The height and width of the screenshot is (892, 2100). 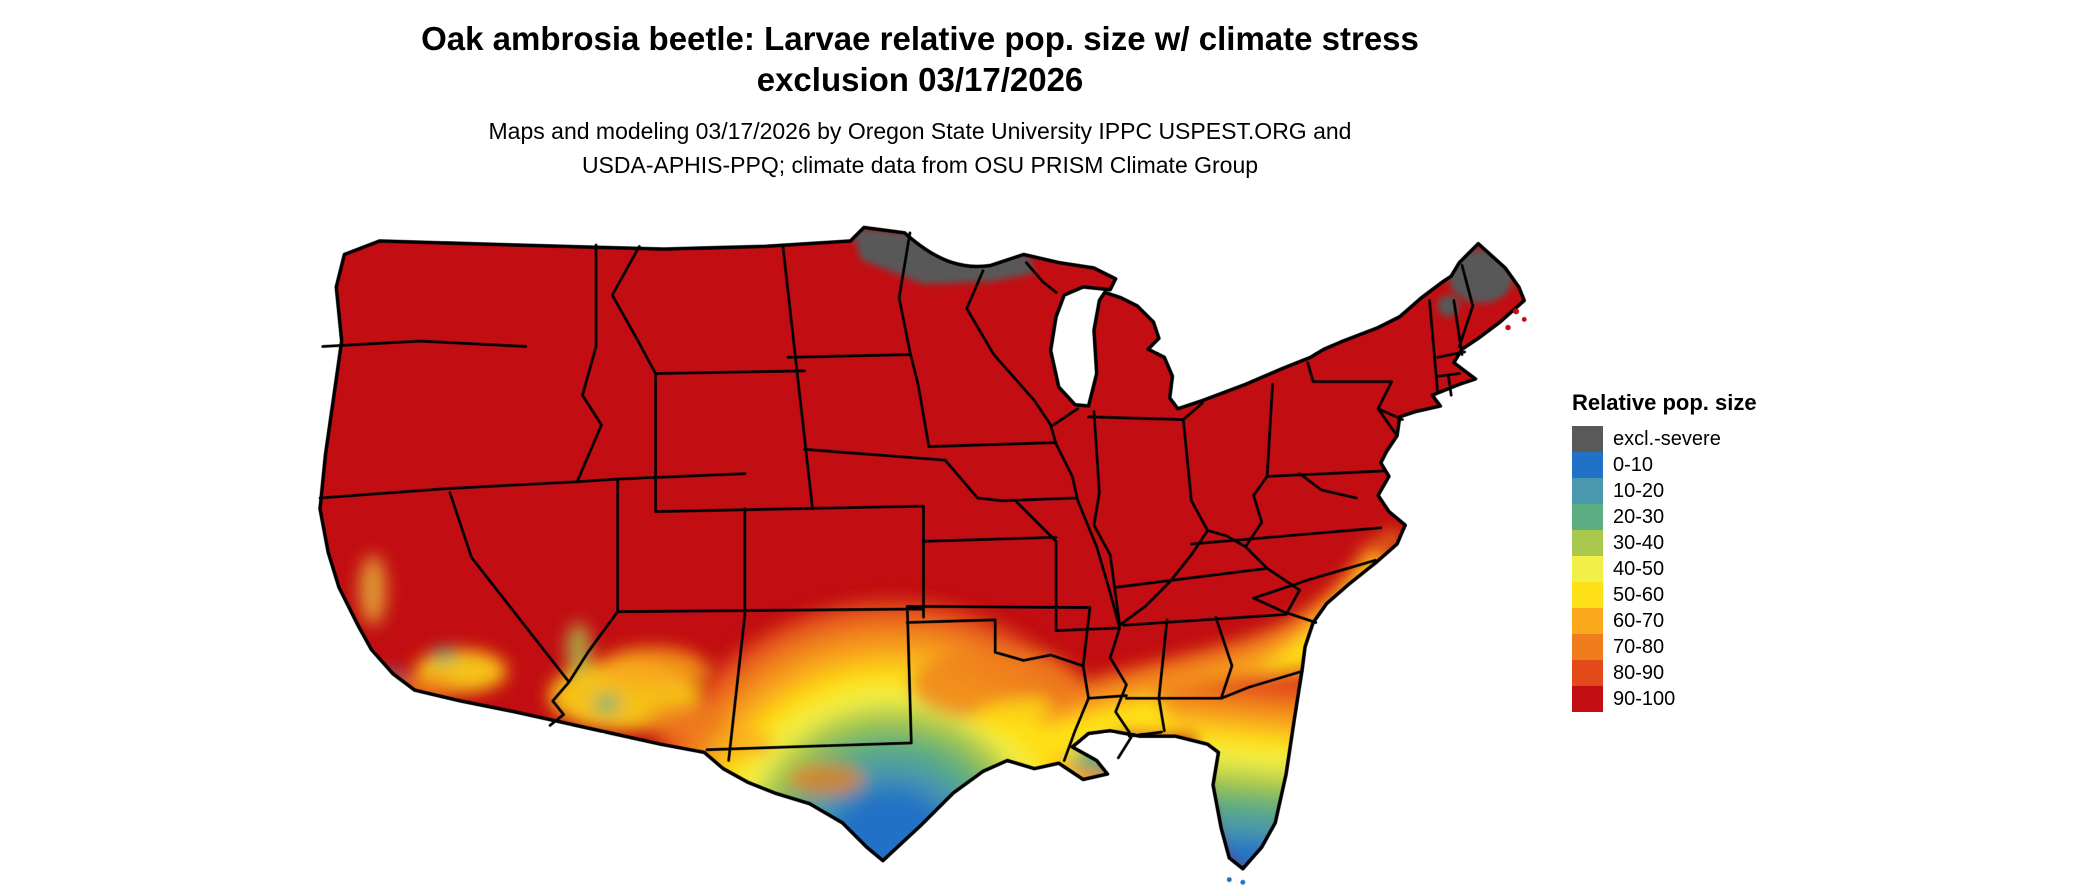 I want to click on legend-item: 70-80, so click(x=1664, y=647).